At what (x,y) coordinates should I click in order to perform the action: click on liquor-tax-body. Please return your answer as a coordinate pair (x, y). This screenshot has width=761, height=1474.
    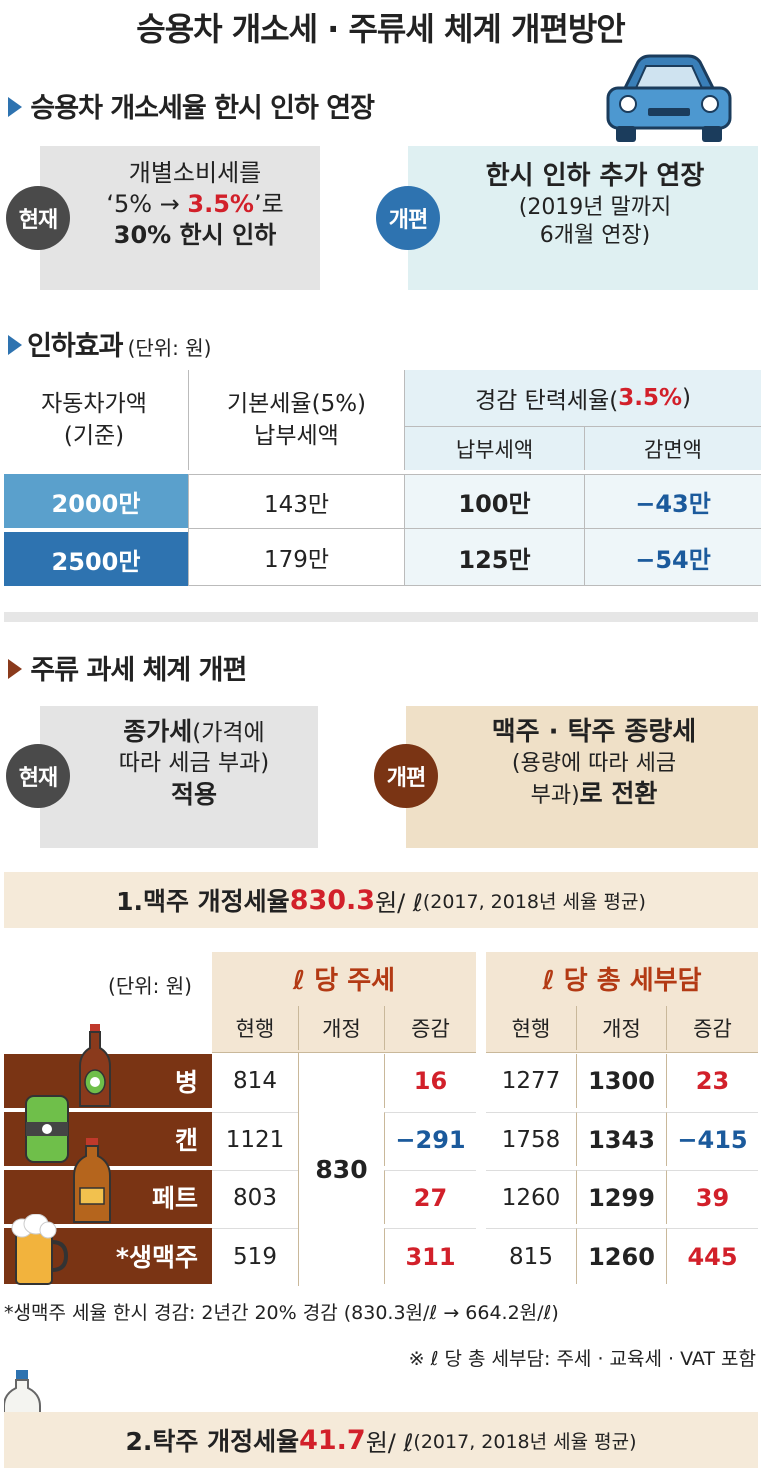
    Looking at the image, I should click on (344, 1169).